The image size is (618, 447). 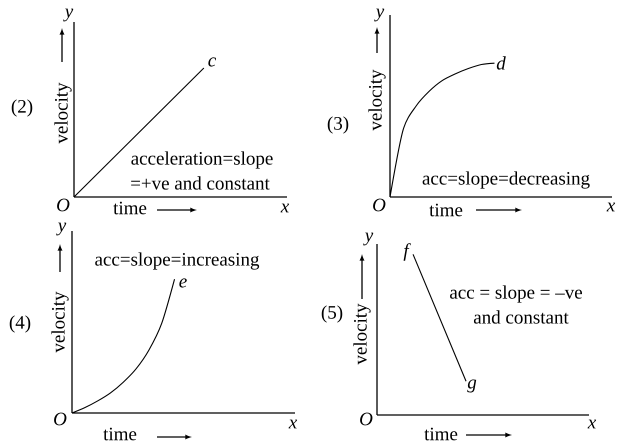 What do you see at coordinates (338, 125) in the screenshot?
I see `text: (3)` at bounding box center [338, 125].